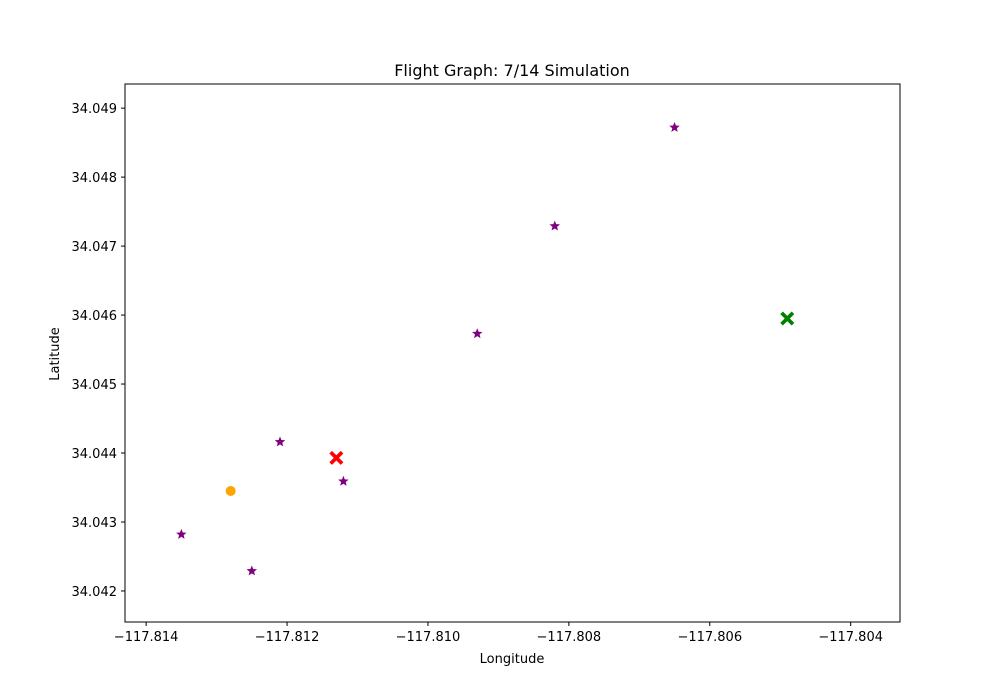 The width and height of the screenshot is (1000, 700). I want to click on x-axis-label: Longitude, so click(512, 659).